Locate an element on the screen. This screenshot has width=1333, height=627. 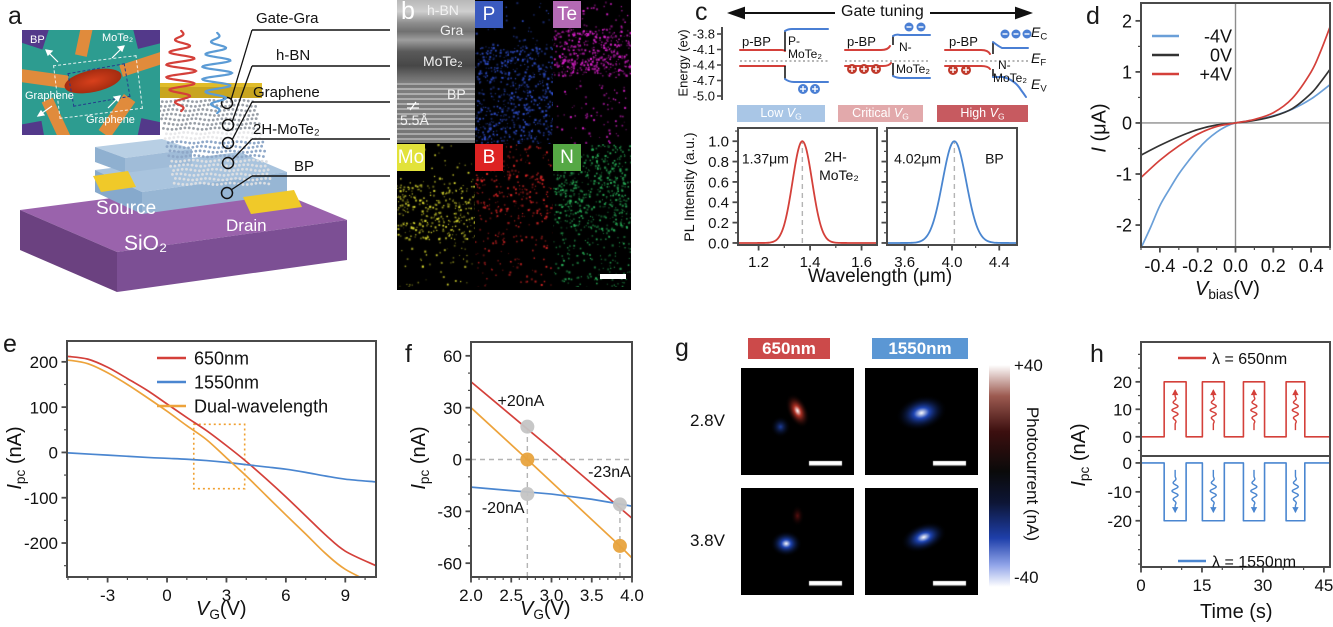
stack-label-gate-gra: Gate-Gra is located at coordinates (287, 18).